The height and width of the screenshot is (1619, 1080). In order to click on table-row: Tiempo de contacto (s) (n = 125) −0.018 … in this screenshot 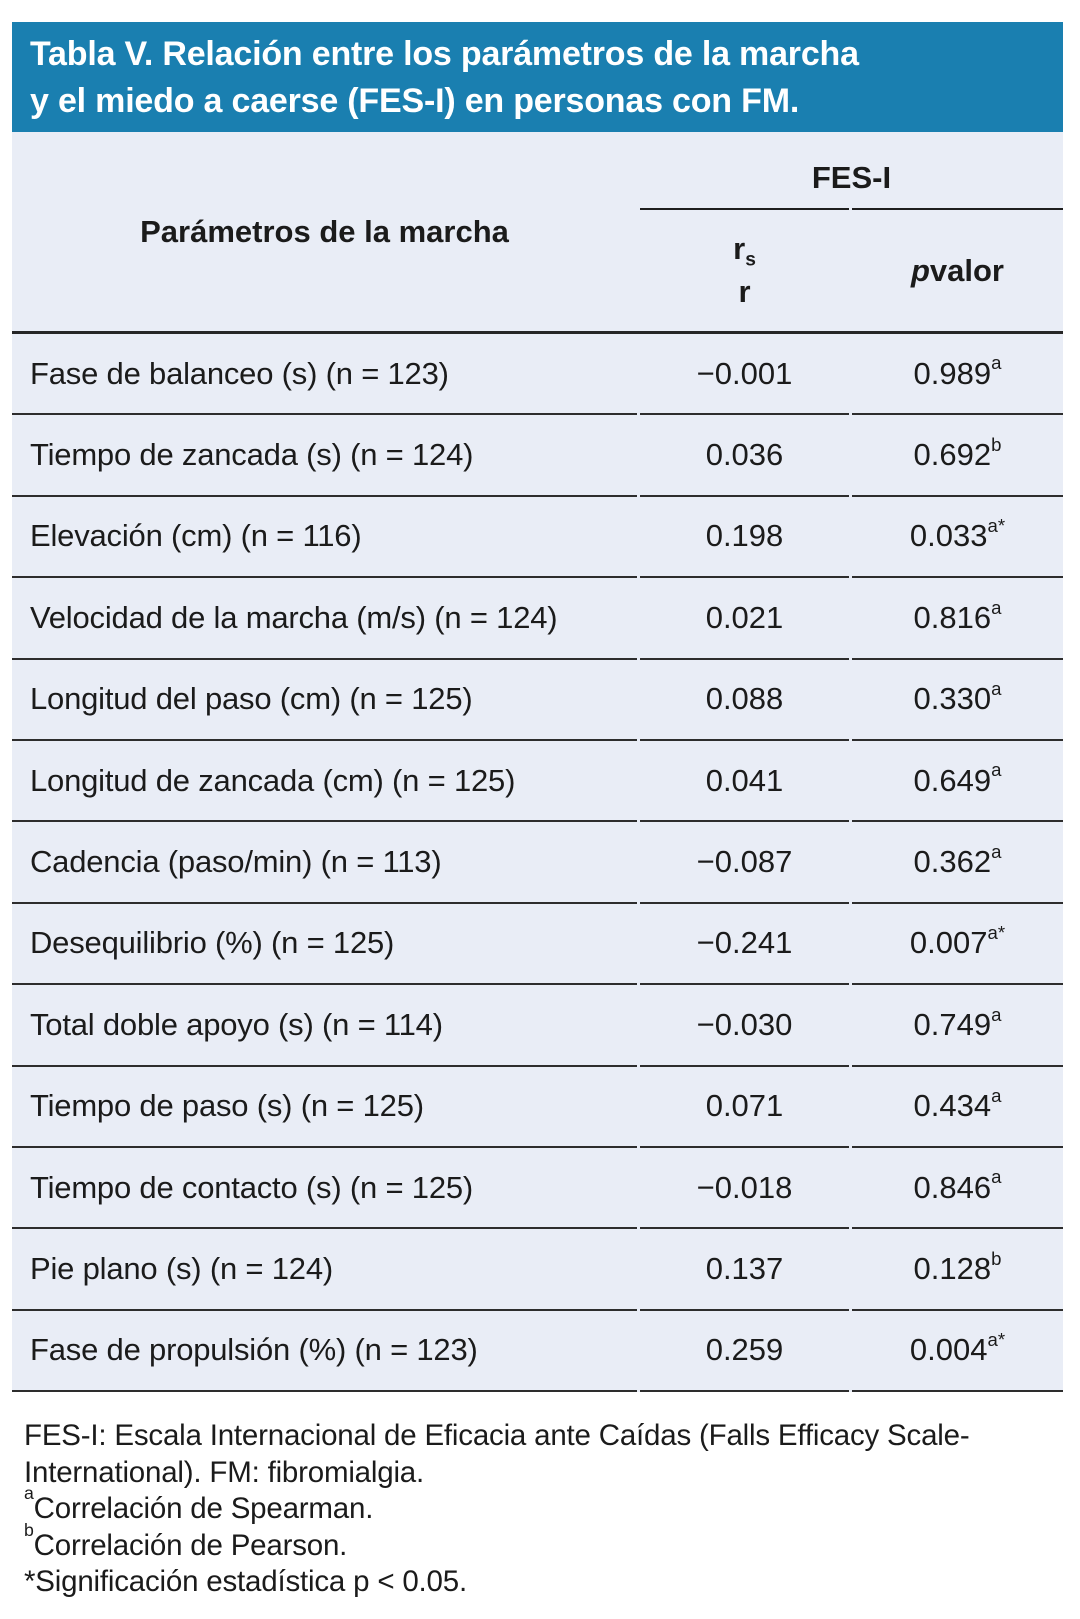, I will do `click(537, 1189)`.